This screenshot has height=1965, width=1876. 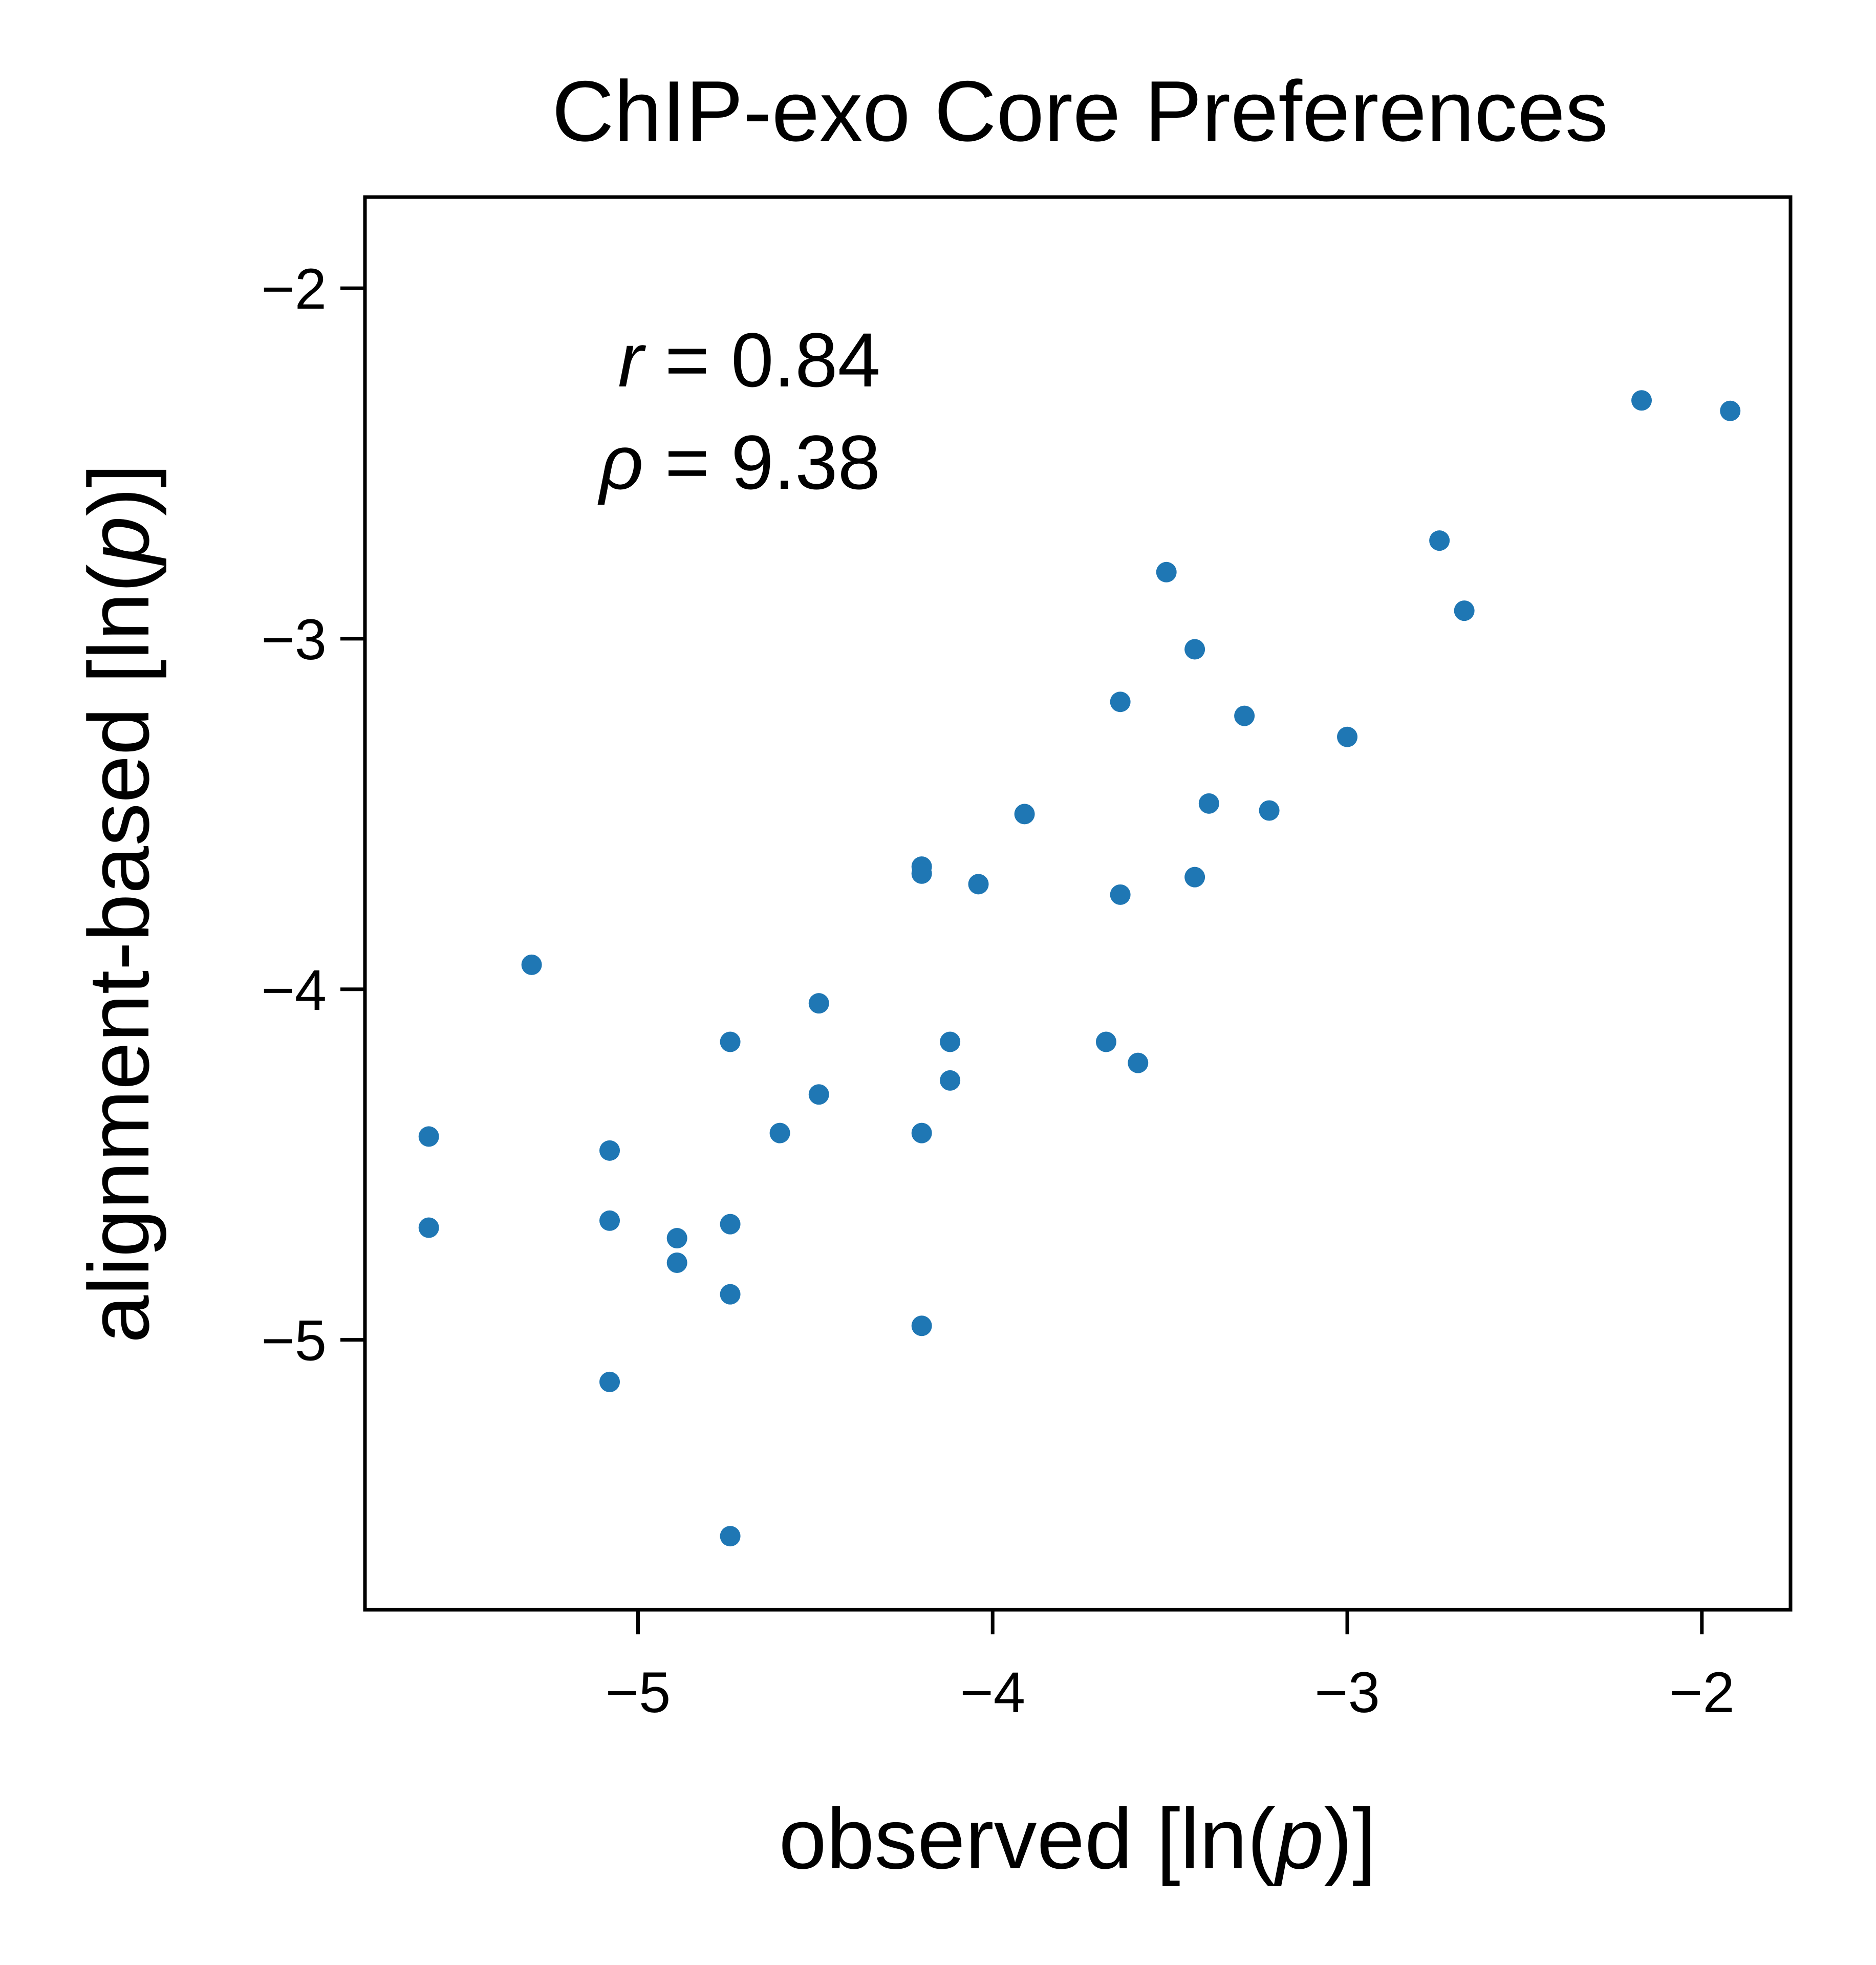 I want to click on x-tick-label: −3, so click(x=1347, y=1692).